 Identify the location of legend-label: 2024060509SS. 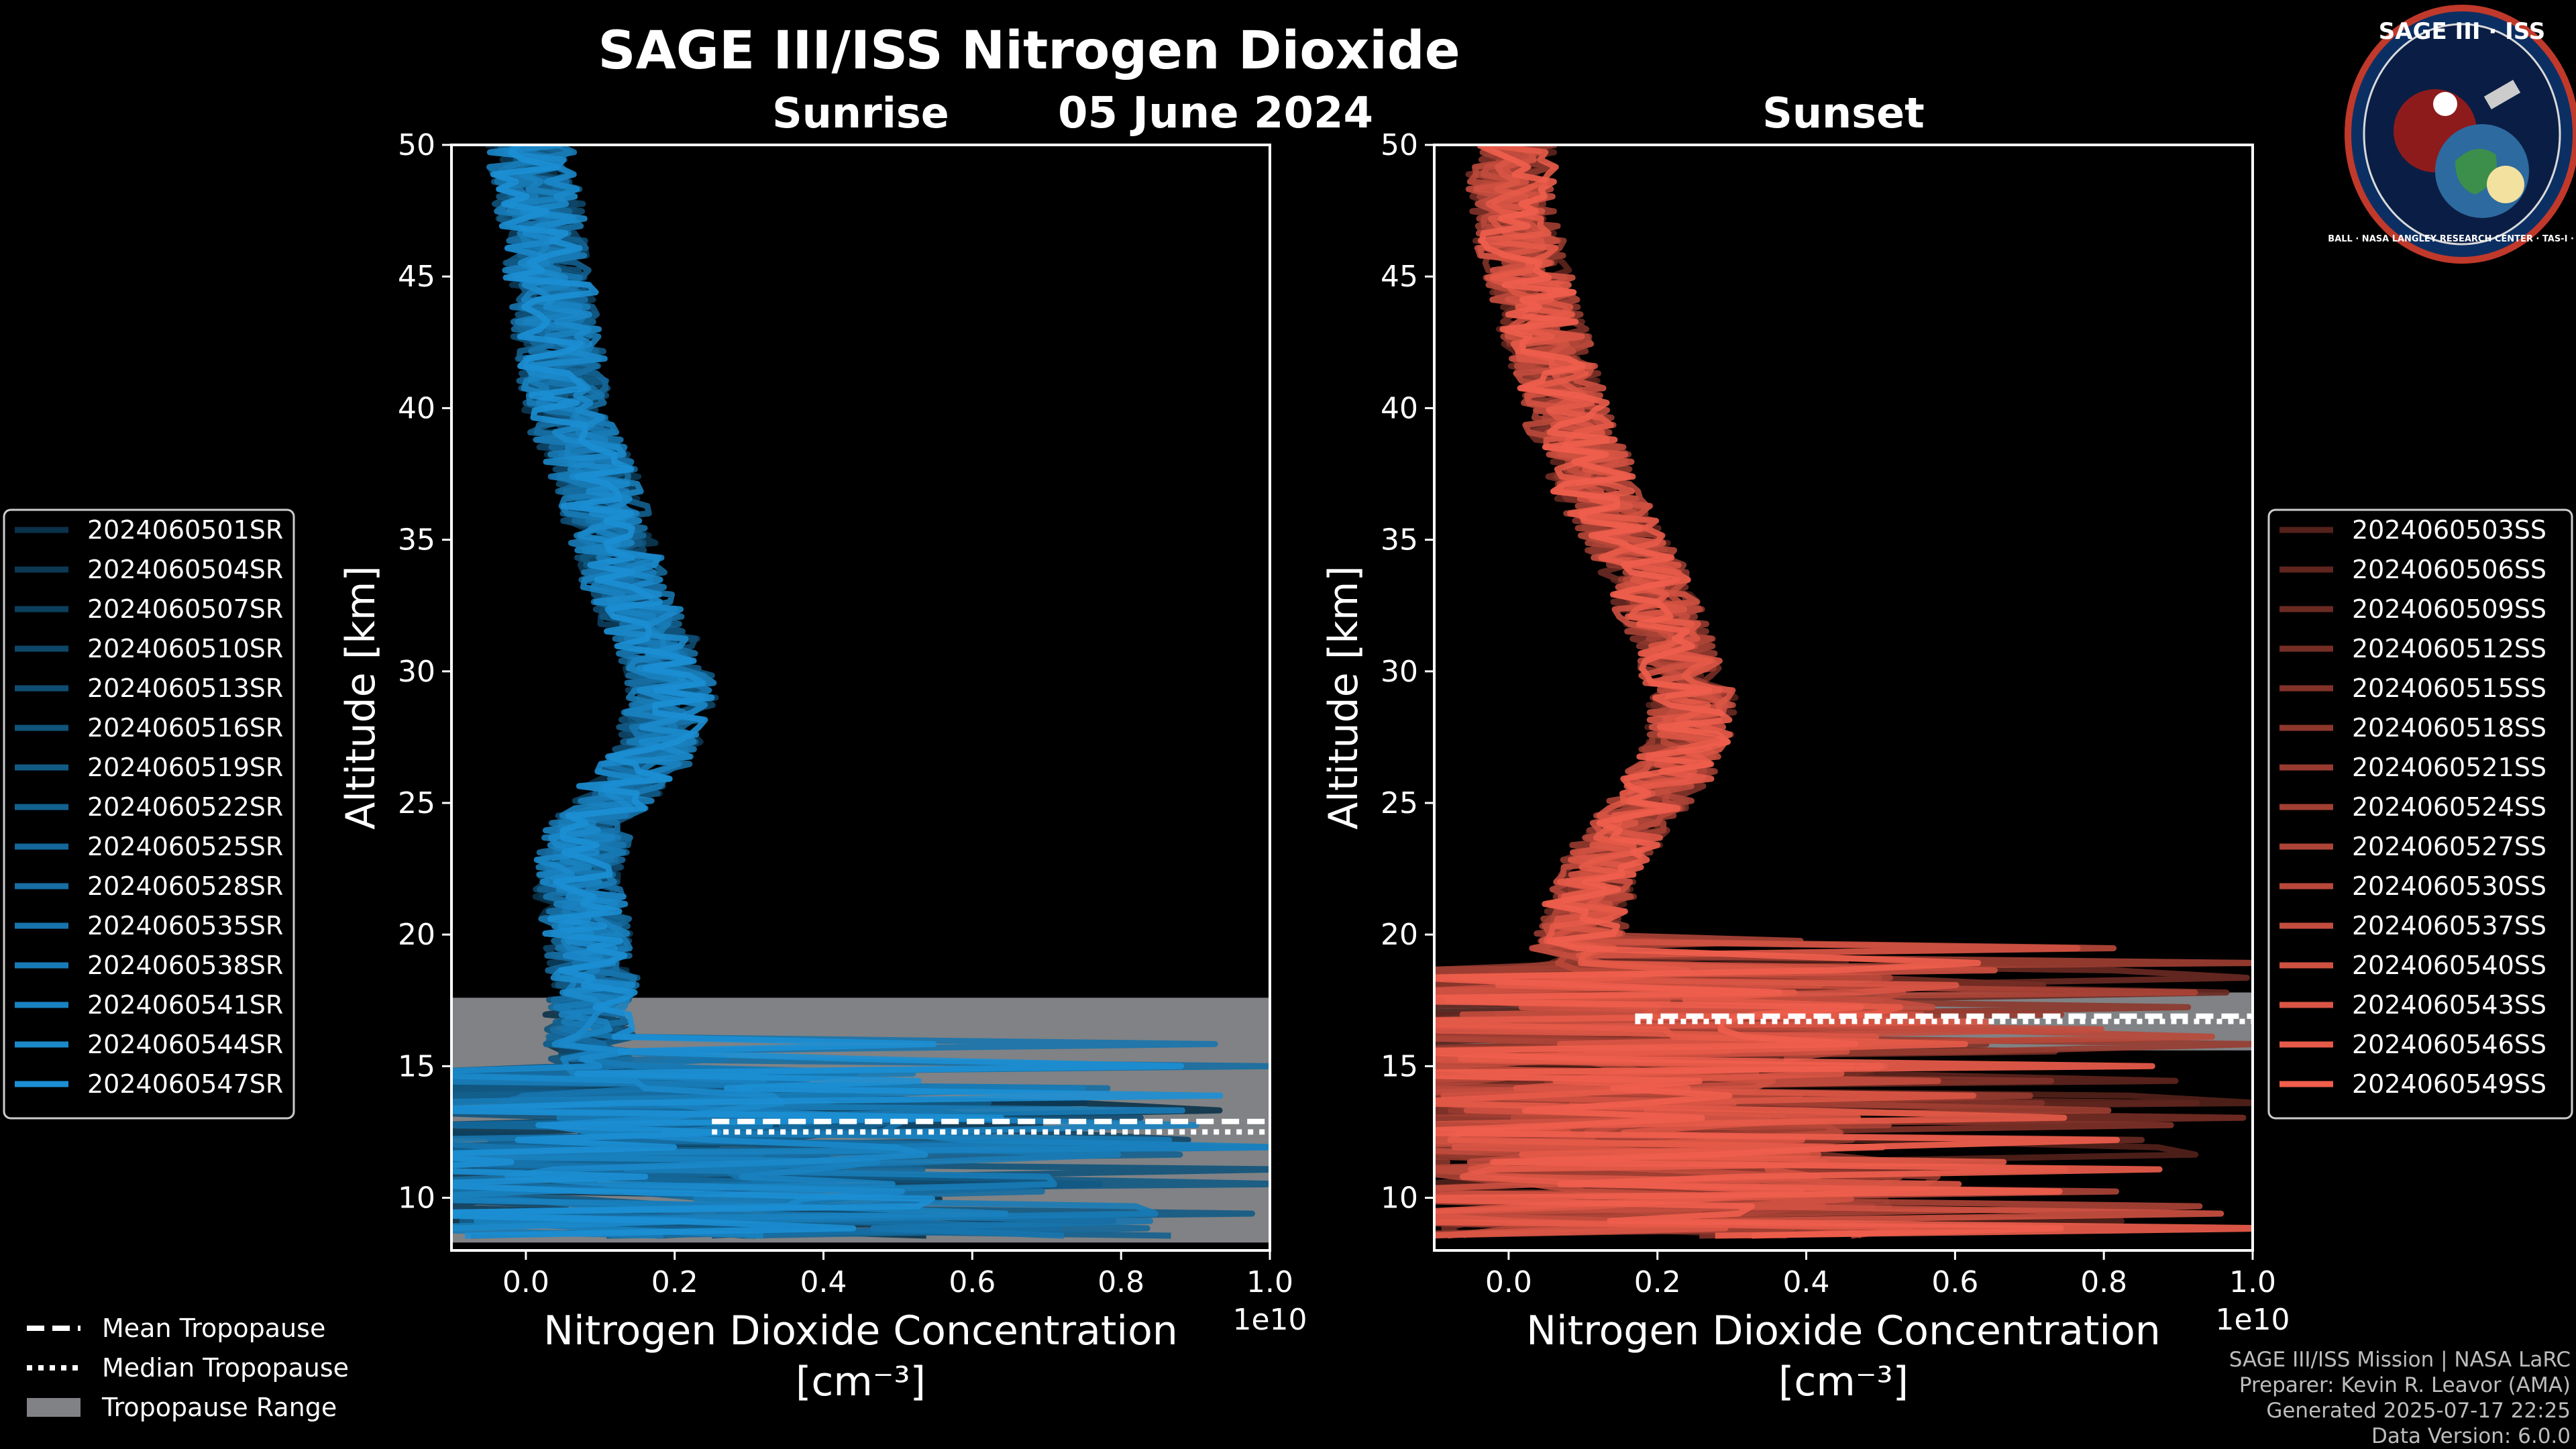
(2449, 609).